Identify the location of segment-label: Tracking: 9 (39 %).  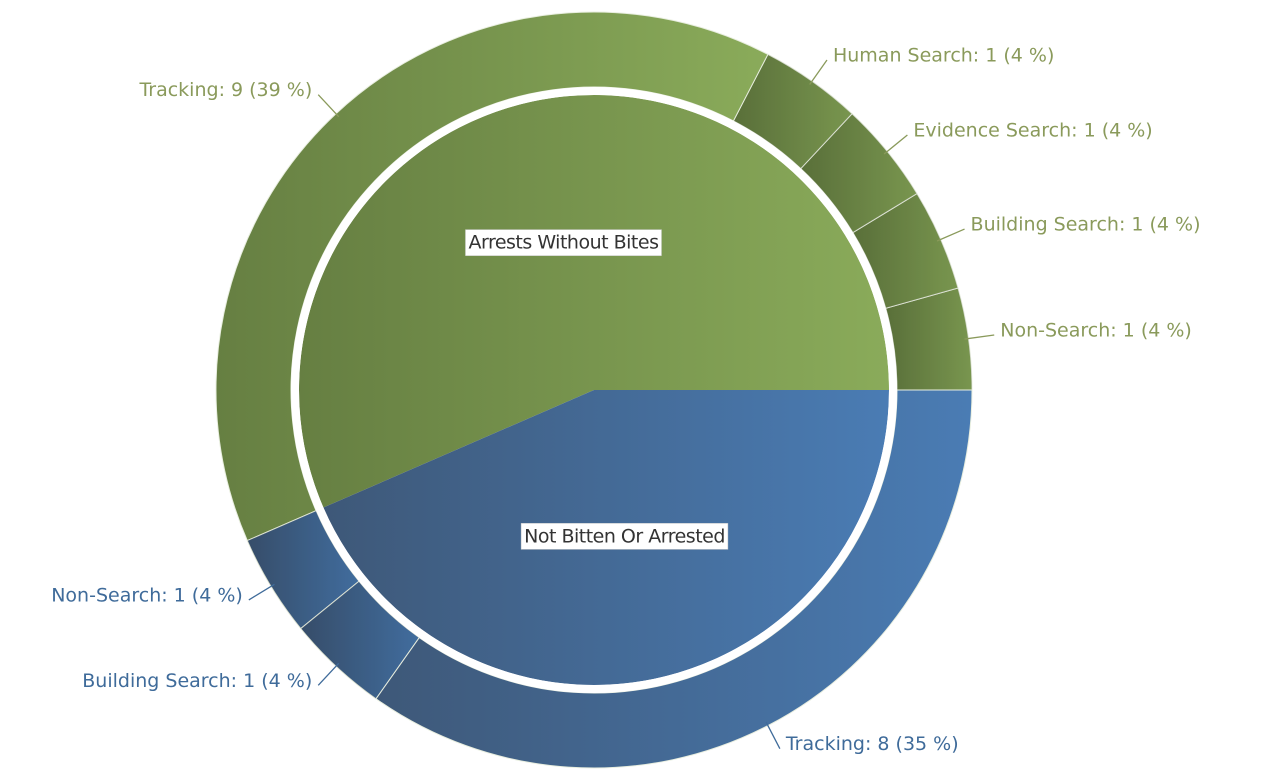
(225, 90).